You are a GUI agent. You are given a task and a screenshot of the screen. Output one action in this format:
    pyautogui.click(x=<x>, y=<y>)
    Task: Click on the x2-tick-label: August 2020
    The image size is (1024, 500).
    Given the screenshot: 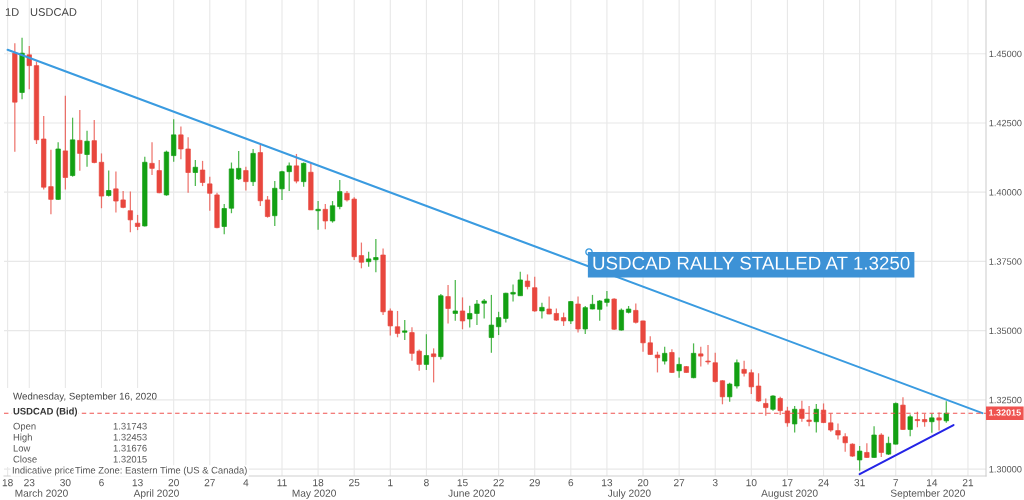 What is the action you would take?
    pyautogui.click(x=789, y=494)
    